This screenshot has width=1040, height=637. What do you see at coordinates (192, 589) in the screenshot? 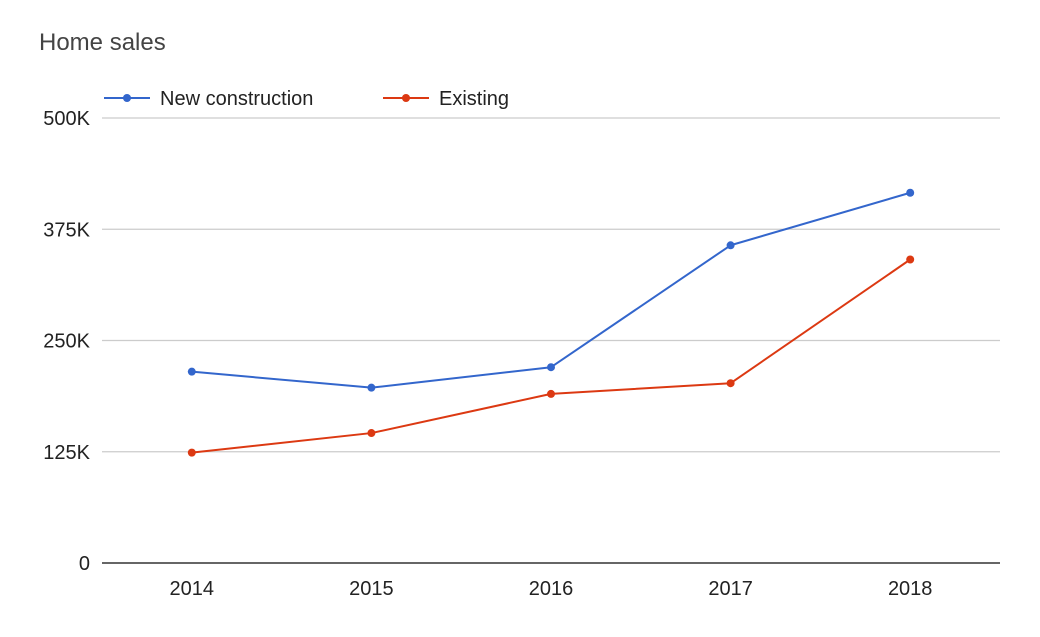
I see `x-tick-label: 2014` at bounding box center [192, 589].